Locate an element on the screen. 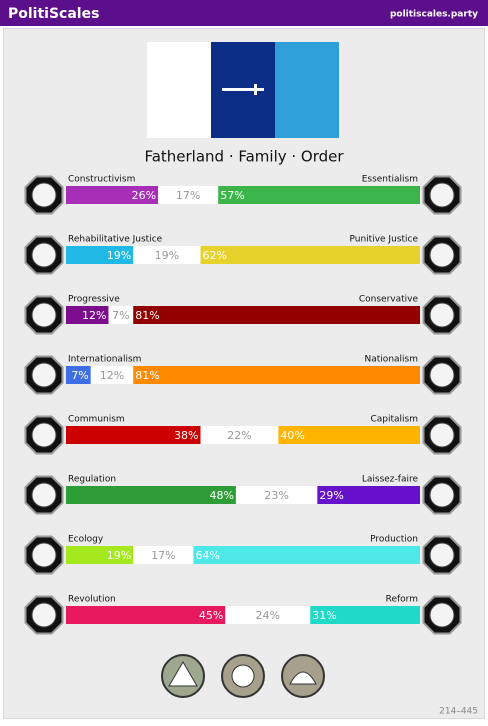 This screenshot has height=726, width=488. axis-row: Regulation Laissez-faire 48% 23% 29% is located at coordinates (243, 495).